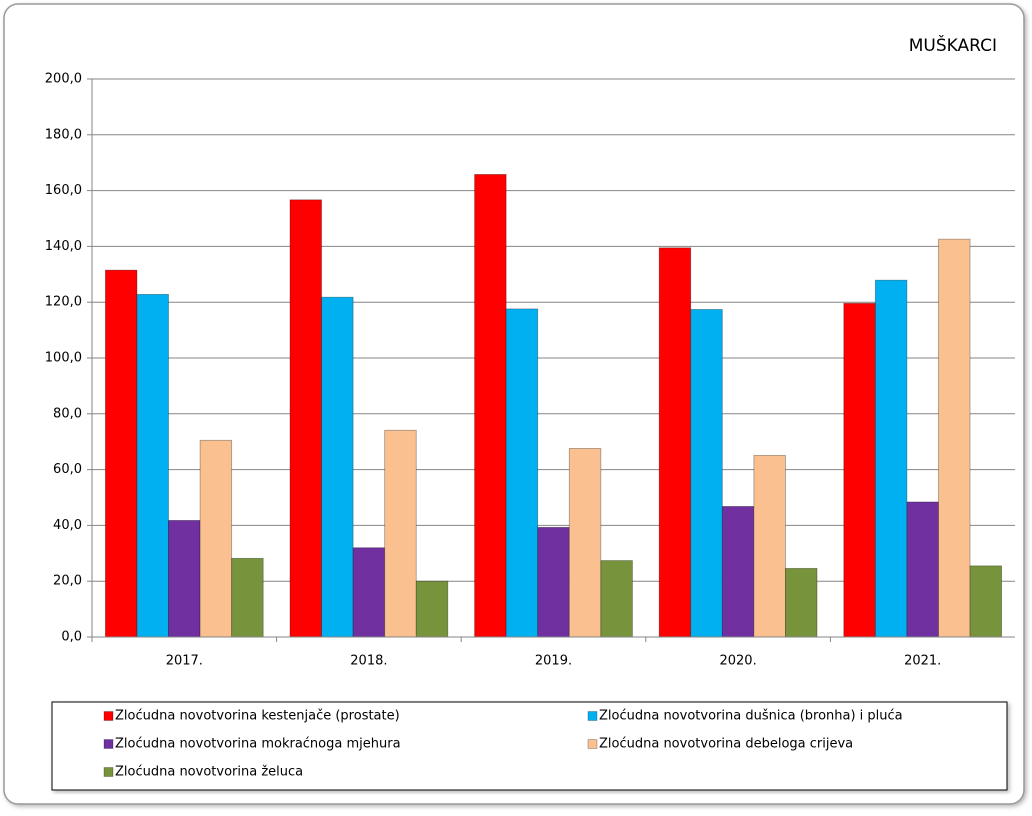  What do you see at coordinates (67, 413) in the screenshot?
I see `y-tick-label: 80,0` at bounding box center [67, 413].